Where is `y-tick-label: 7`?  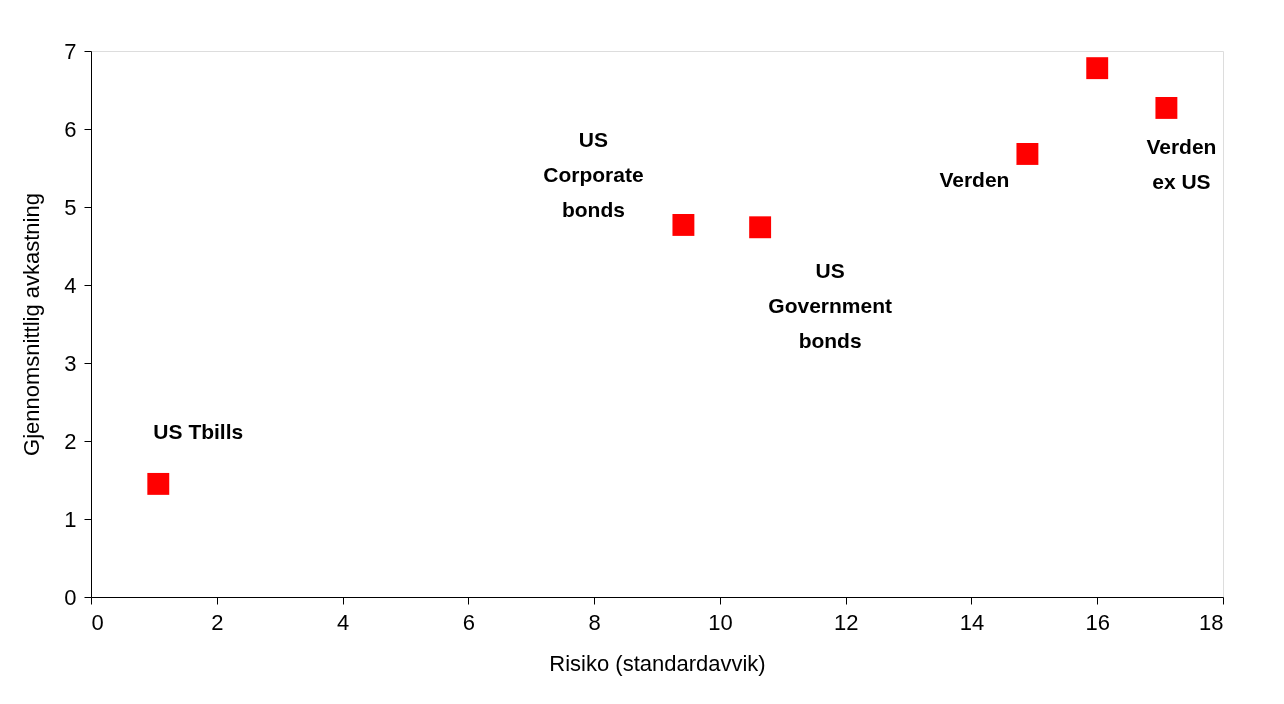
y-tick-label: 7 is located at coordinates (70, 51).